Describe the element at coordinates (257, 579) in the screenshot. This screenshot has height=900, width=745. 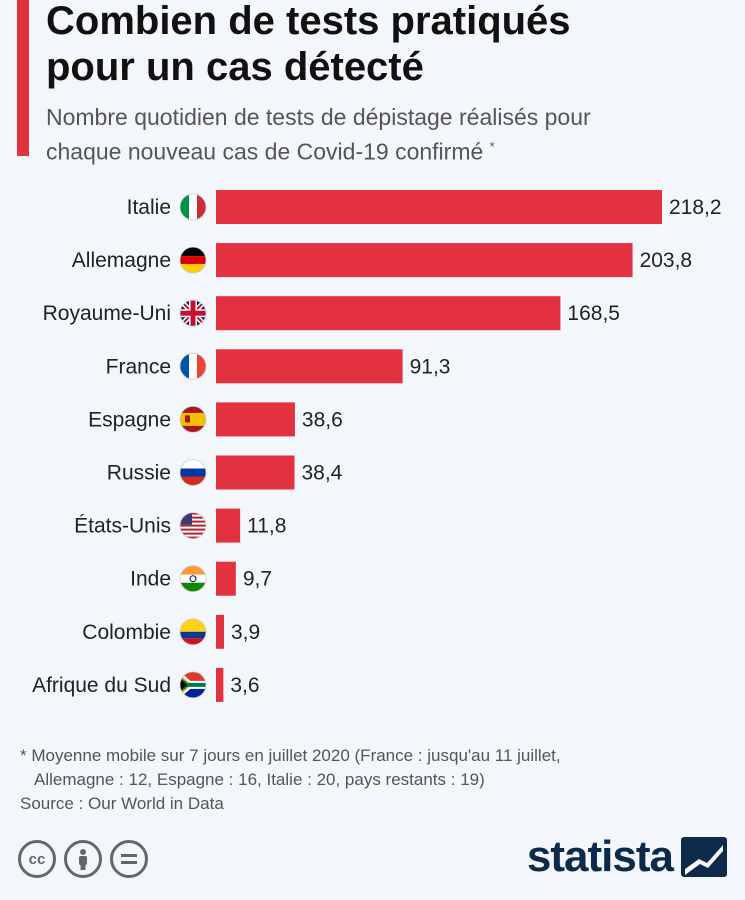
I see `value-label: 9,7` at that location.